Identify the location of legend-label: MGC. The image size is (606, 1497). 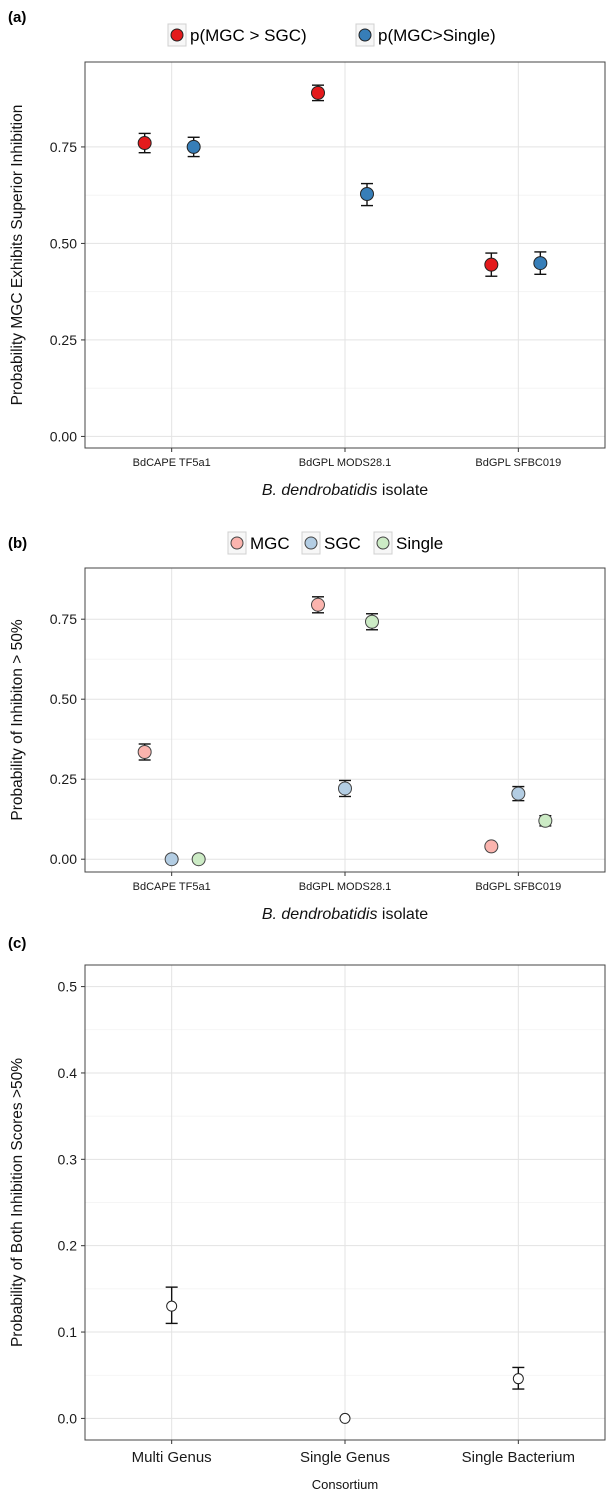
(270, 543).